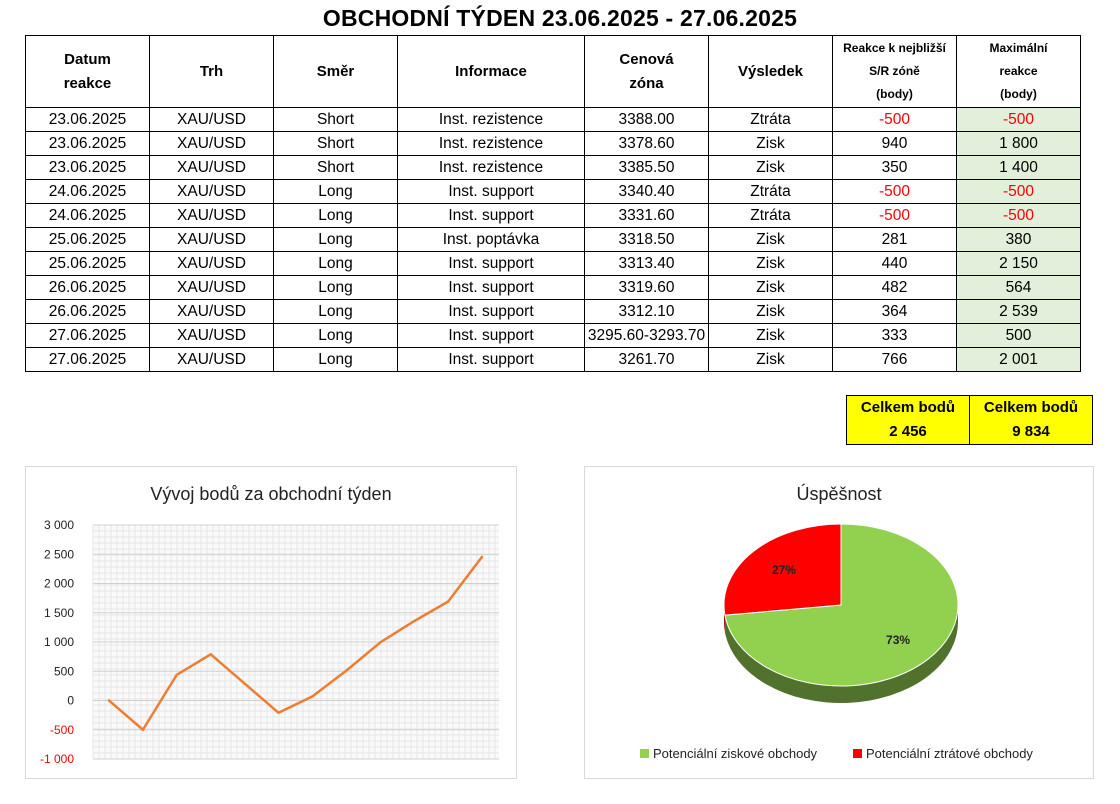 The width and height of the screenshot is (1120, 804). What do you see at coordinates (1018, 335) in the screenshot?
I see `cell-max-reaction: 500` at bounding box center [1018, 335].